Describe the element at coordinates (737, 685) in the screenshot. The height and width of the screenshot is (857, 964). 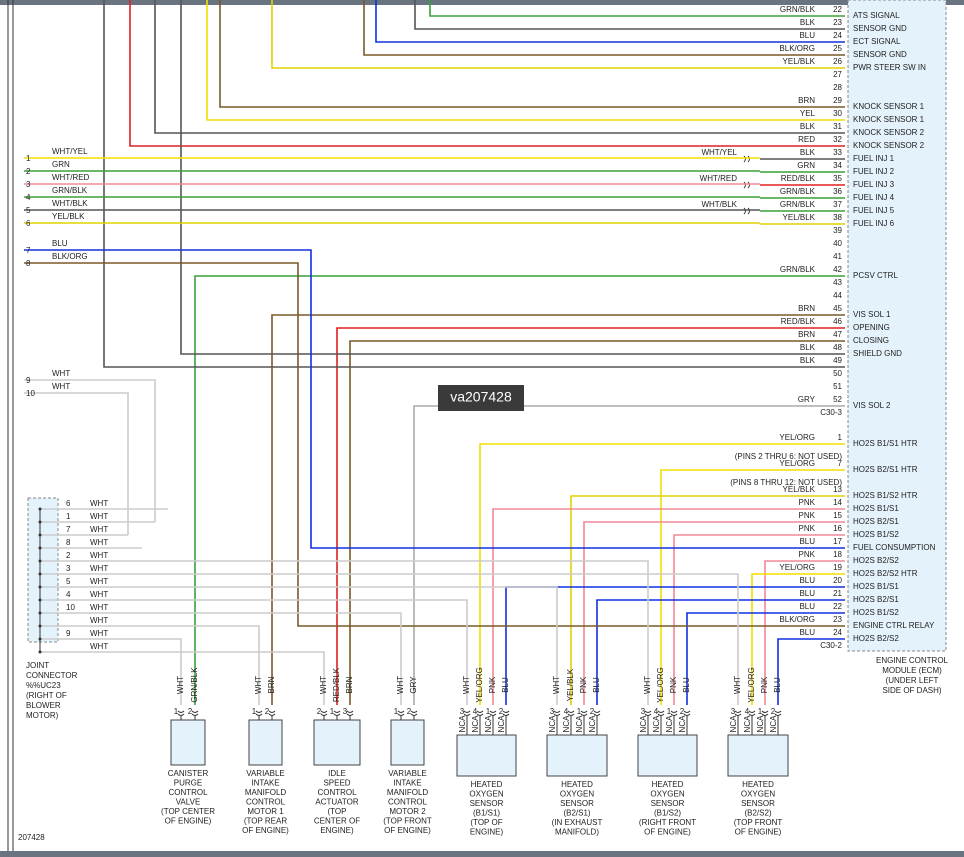
I see `component-wire-color: WHT` at that location.